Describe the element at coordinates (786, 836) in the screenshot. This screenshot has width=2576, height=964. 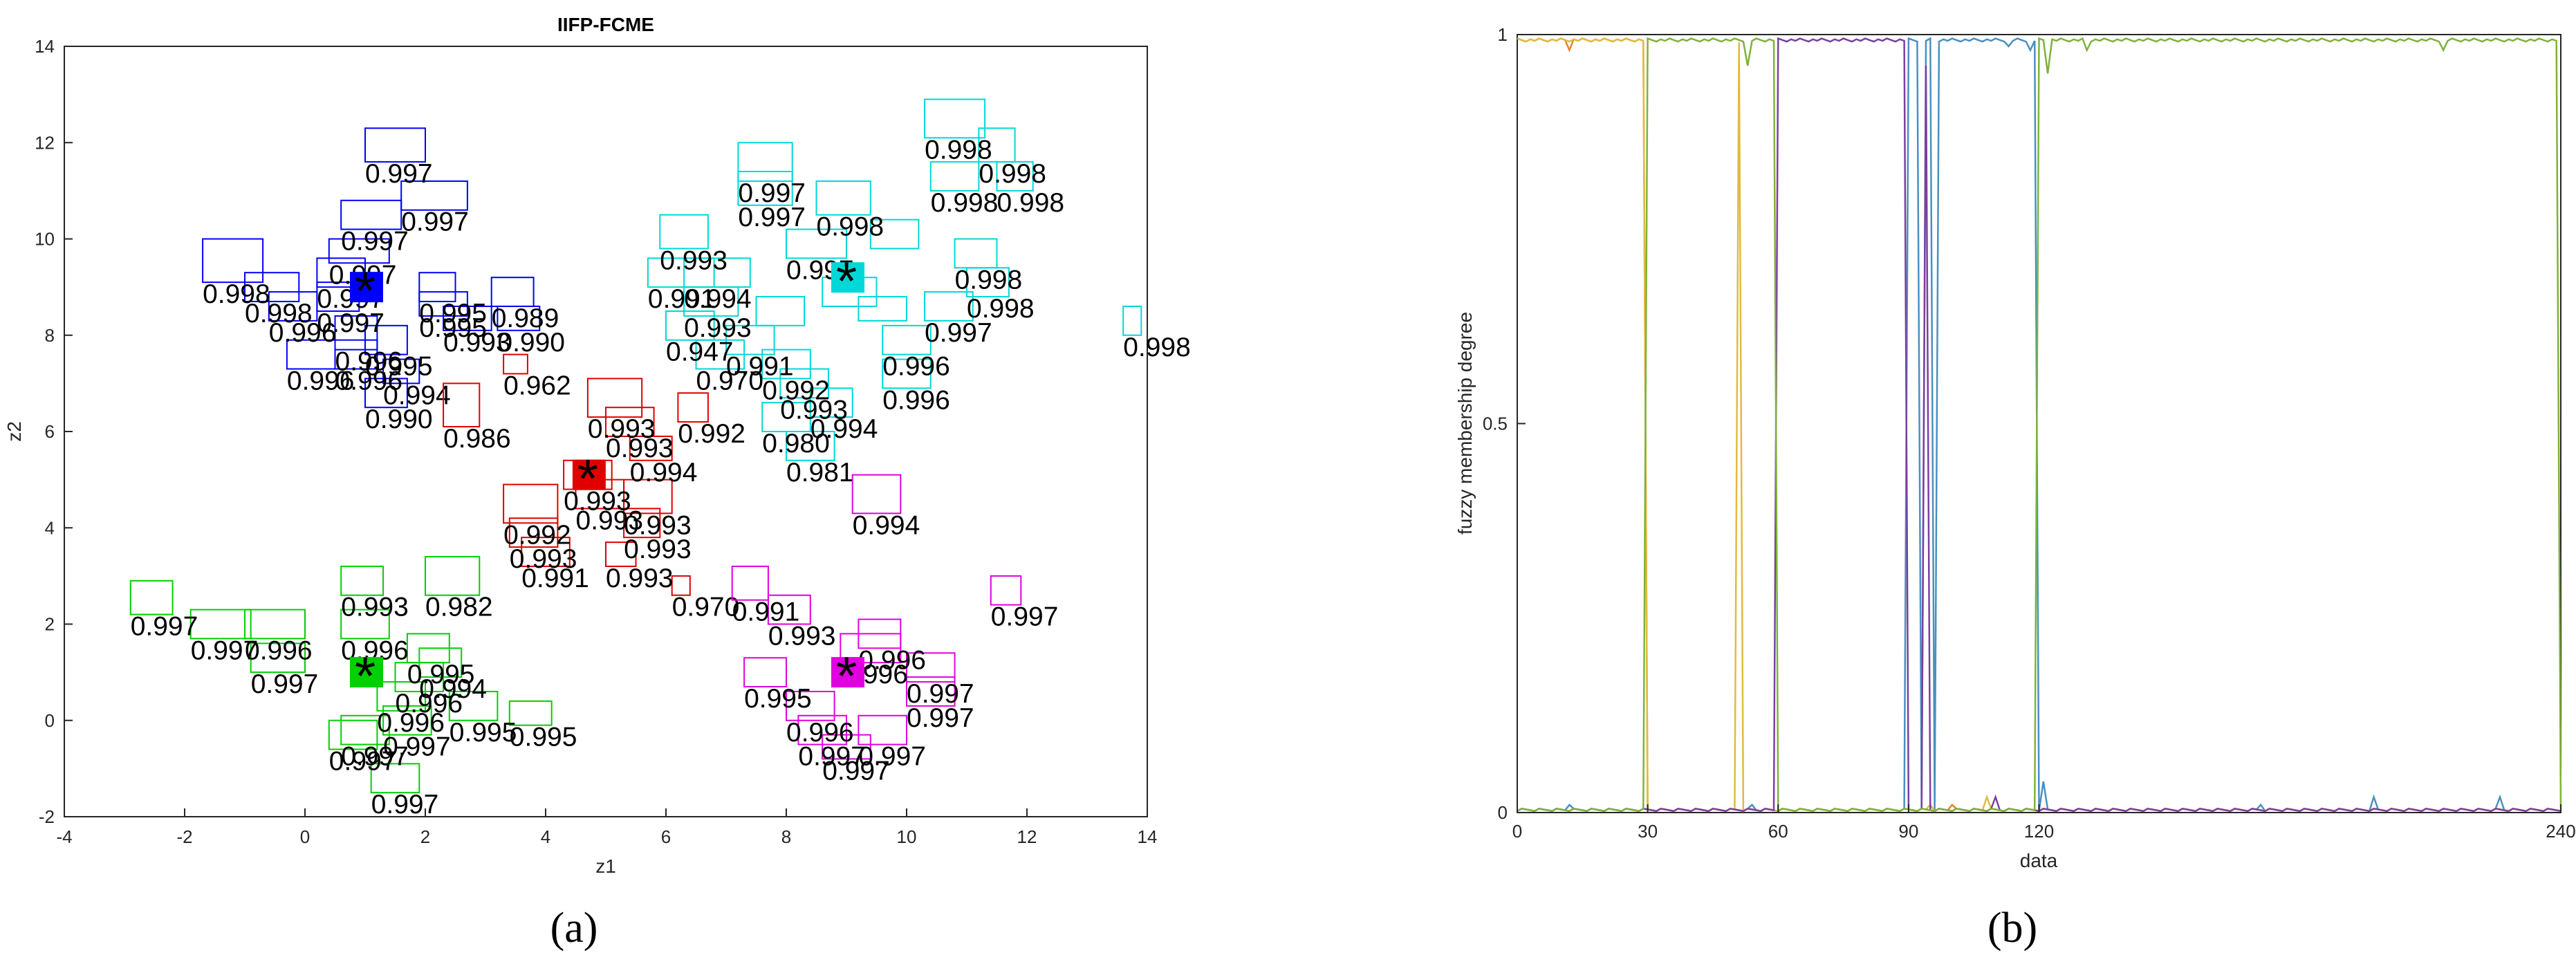
I see `a-xtick-label: 8` at that location.